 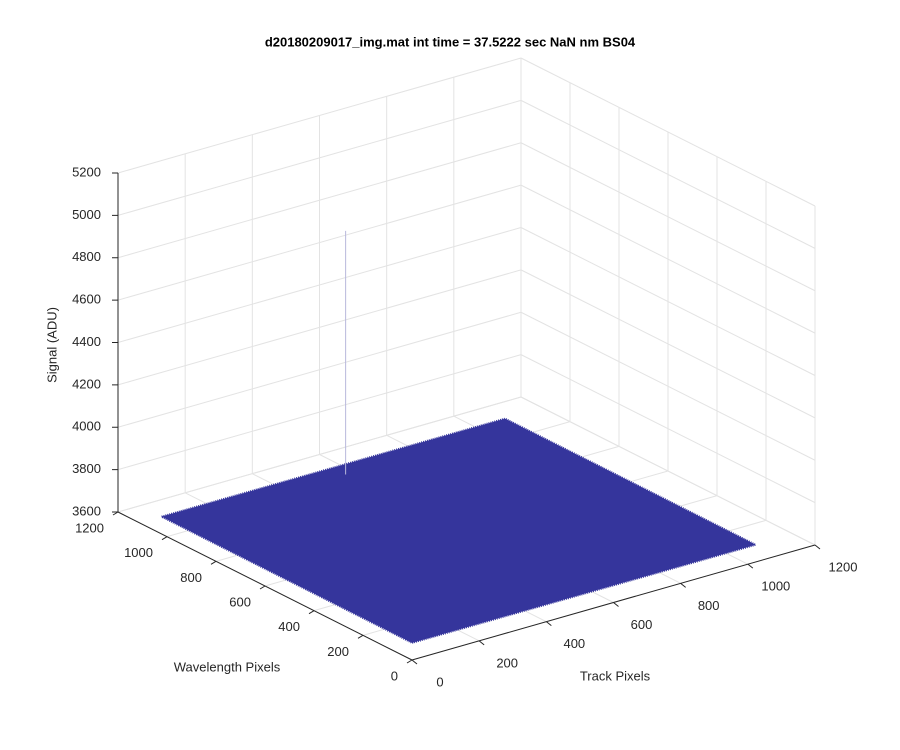 What do you see at coordinates (338, 651) in the screenshot?
I see `y-tick-label: 200` at bounding box center [338, 651].